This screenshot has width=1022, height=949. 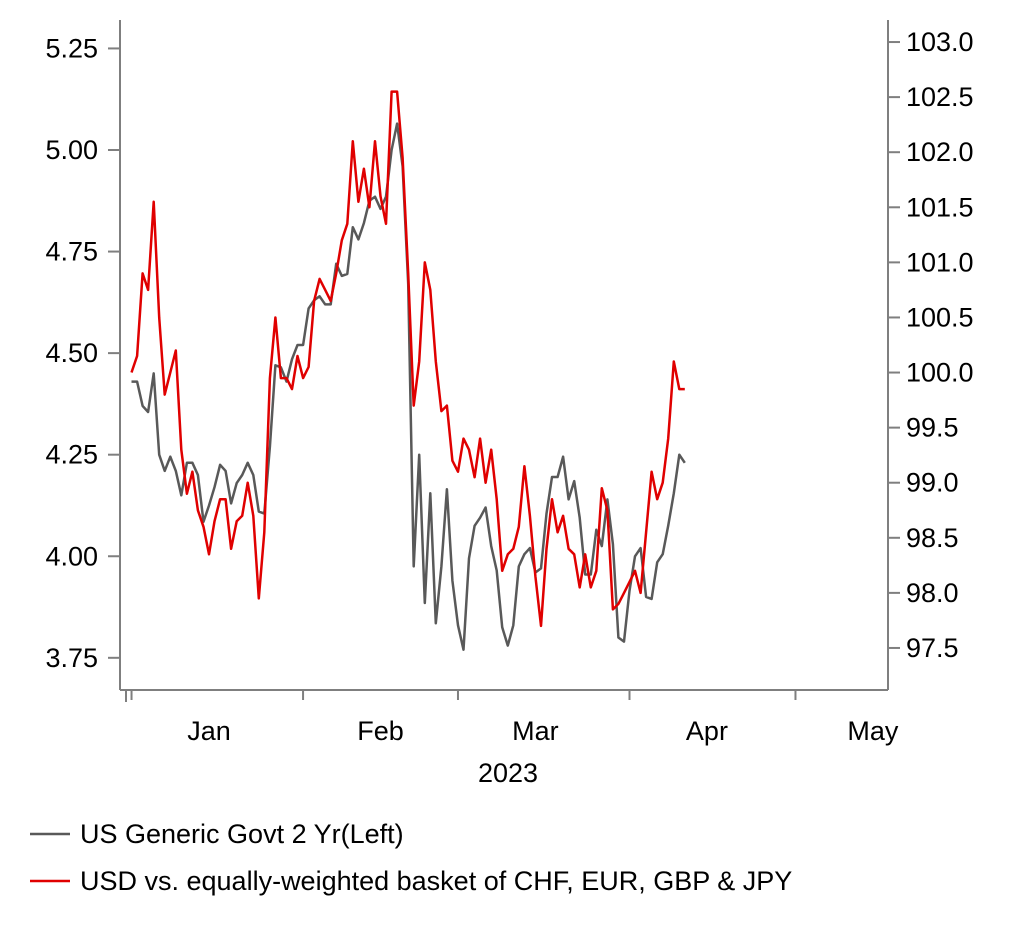 I want to click on x-tick-label: Apr, so click(x=707, y=731).